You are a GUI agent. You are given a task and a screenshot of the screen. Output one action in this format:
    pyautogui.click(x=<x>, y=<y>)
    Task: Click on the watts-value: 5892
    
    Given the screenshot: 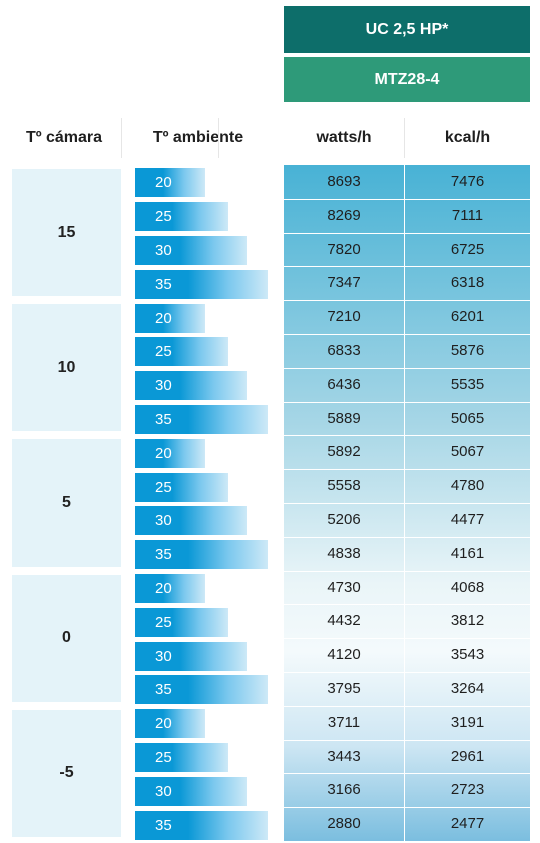 What is the action you would take?
    pyautogui.click(x=344, y=452)
    